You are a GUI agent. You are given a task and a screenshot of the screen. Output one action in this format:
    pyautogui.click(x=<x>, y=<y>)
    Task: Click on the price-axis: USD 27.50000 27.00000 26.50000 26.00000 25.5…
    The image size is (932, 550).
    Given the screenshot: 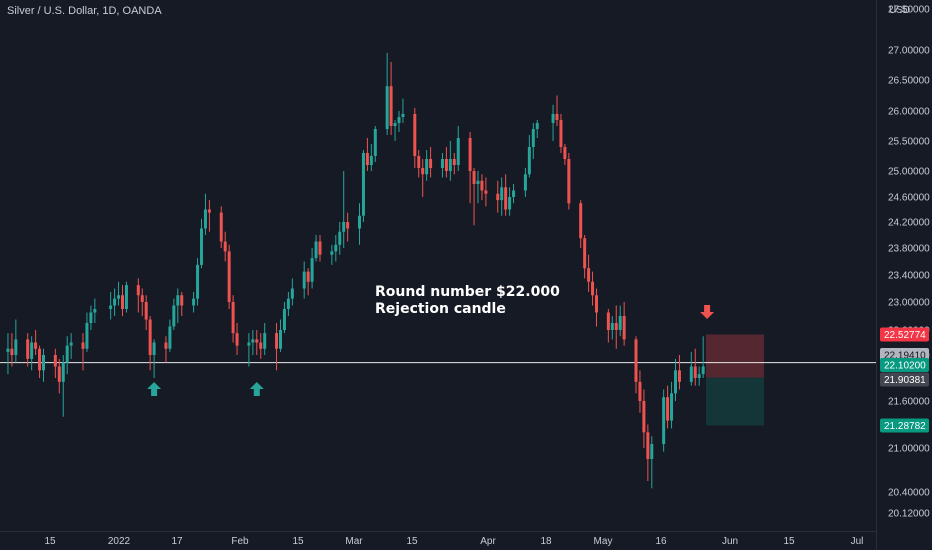 What is the action you would take?
    pyautogui.click(x=909, y=262)
    